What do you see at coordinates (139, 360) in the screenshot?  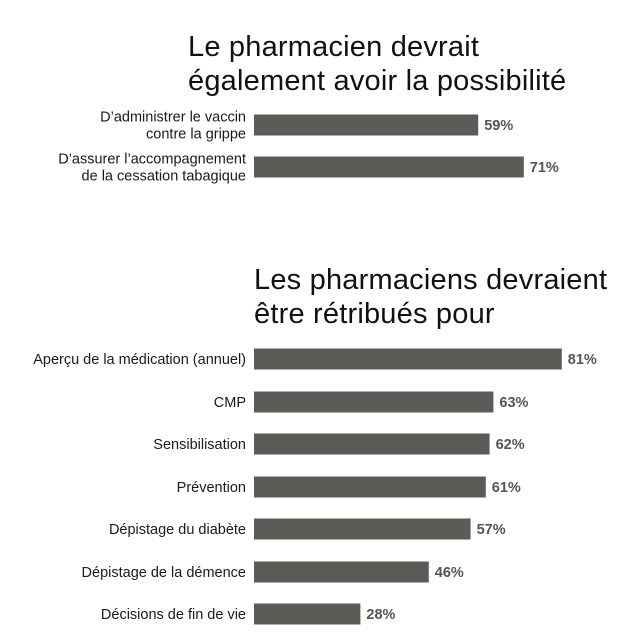 I see `chart-2-category-label-1-line-1: Aperçu de la médication (annuel)` at bounding box center [139, 360].